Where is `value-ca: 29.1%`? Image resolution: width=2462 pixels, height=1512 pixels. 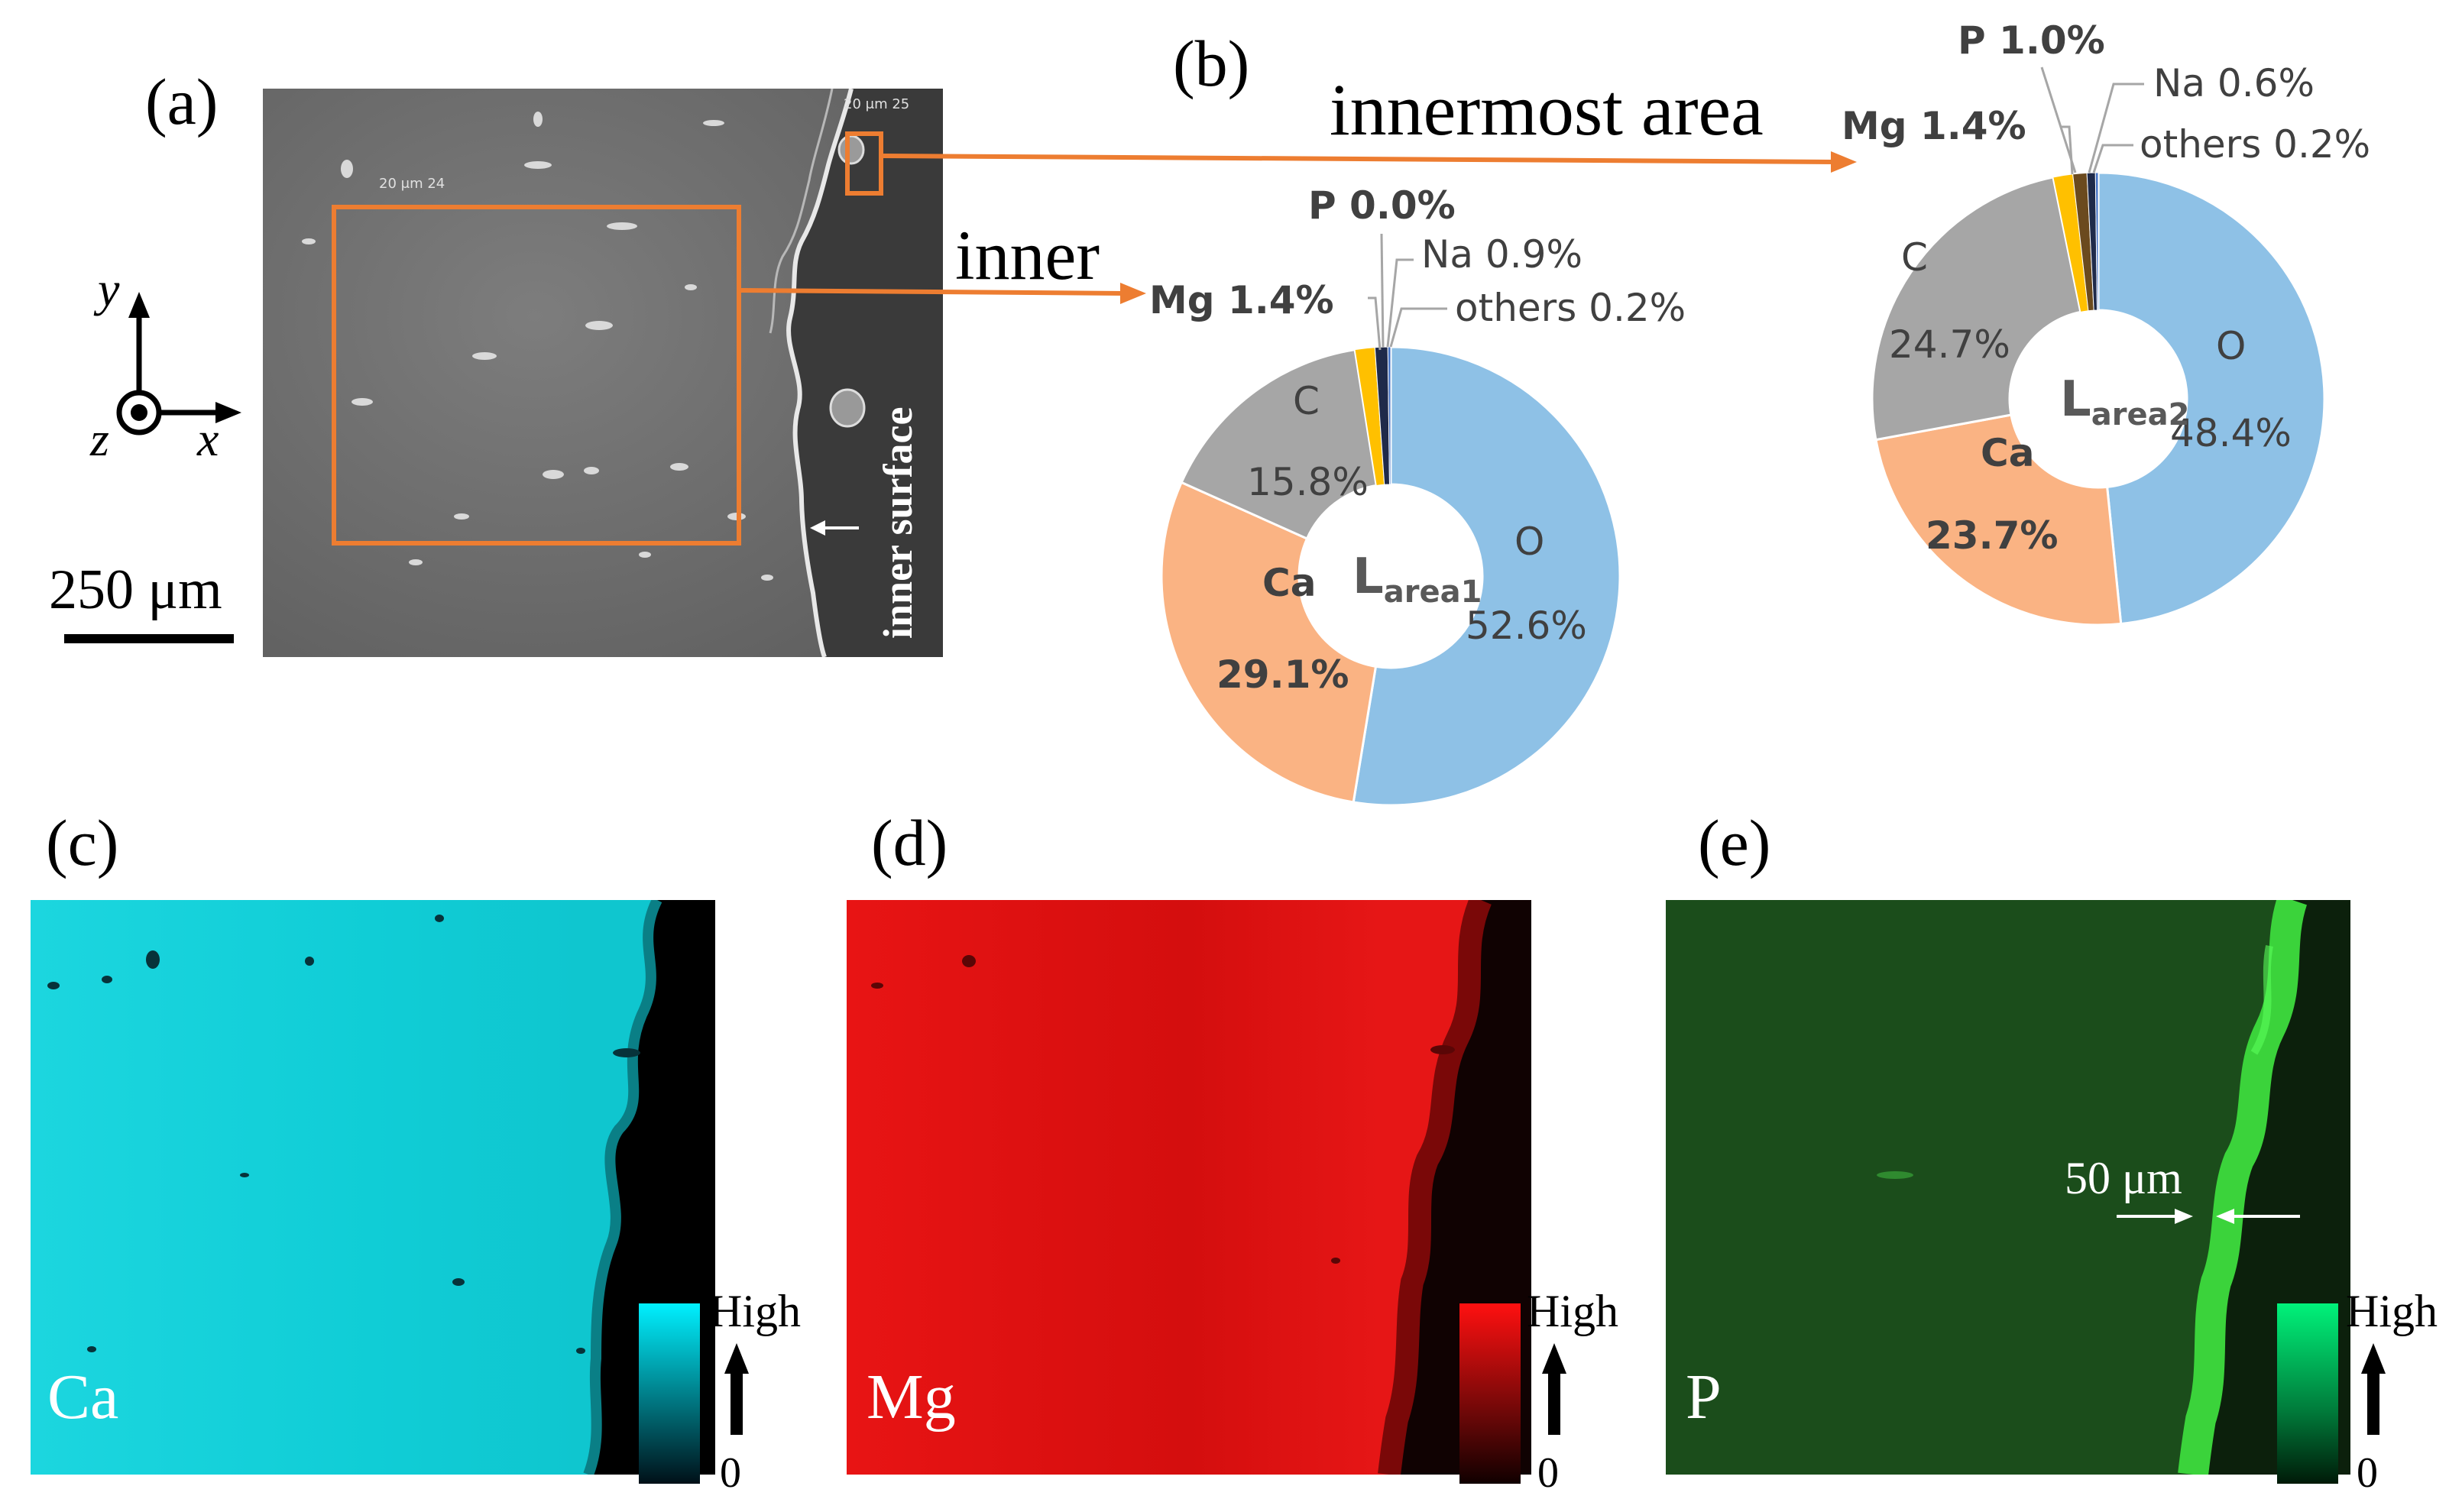
value-ca: 29.1% is located at coordinates (1282, 674).